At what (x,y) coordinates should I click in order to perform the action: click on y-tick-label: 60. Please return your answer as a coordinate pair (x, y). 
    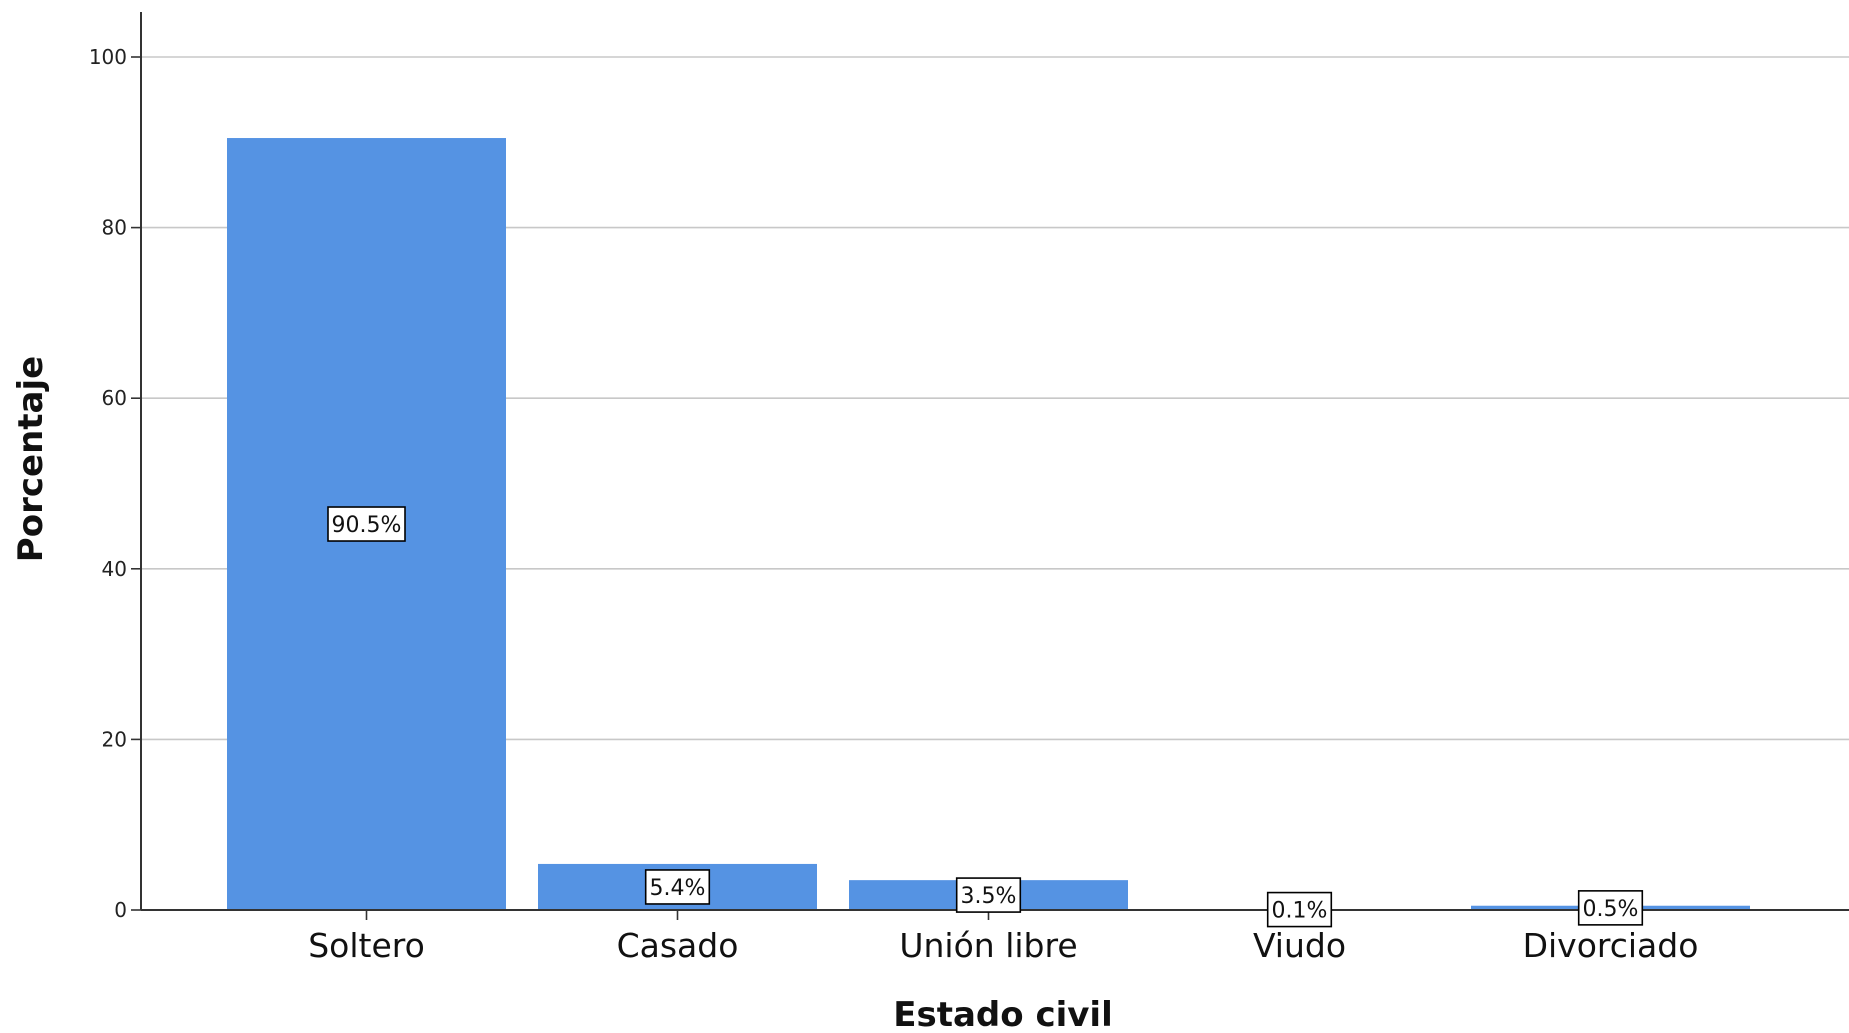
    Looking at the image, I should click on (114, 398).